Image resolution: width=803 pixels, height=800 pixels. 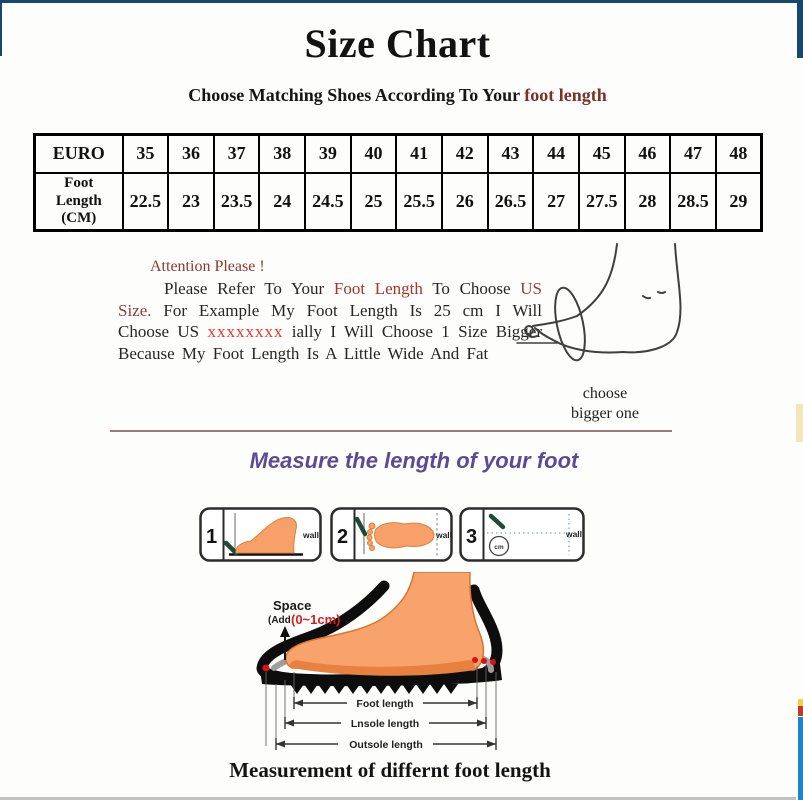 I want to click on foot-length-cell: 23.5, so click(x=236, y=201).